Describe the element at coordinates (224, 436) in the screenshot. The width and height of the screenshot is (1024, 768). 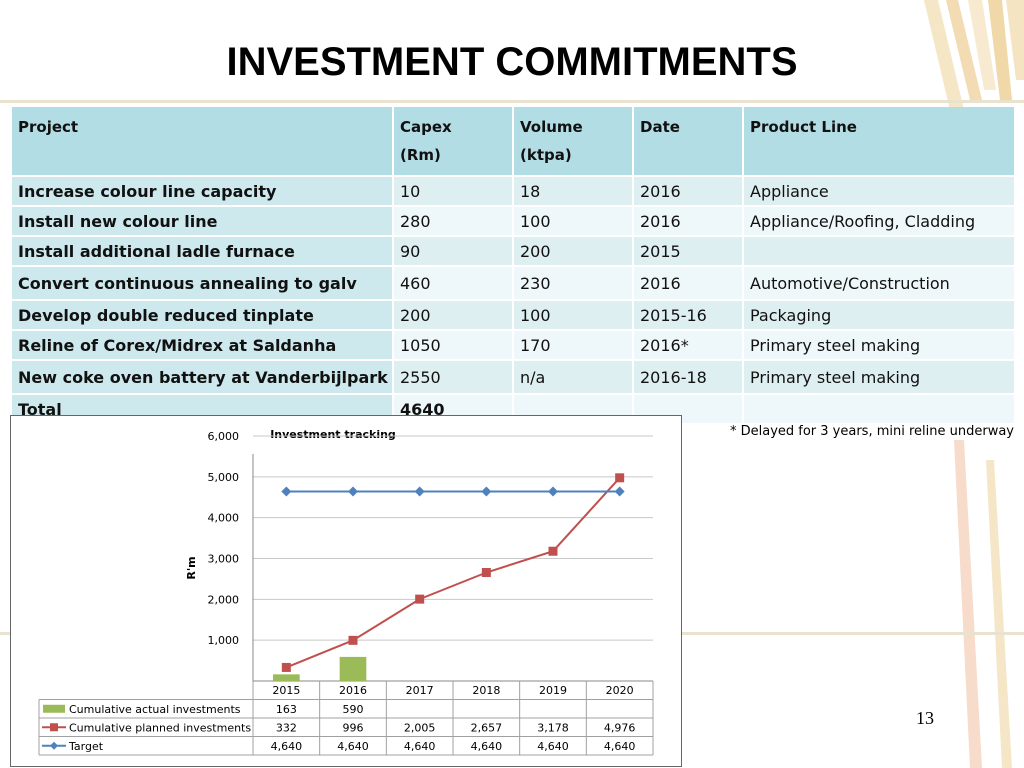
I see `y-tick-label: 6,000` at that location.